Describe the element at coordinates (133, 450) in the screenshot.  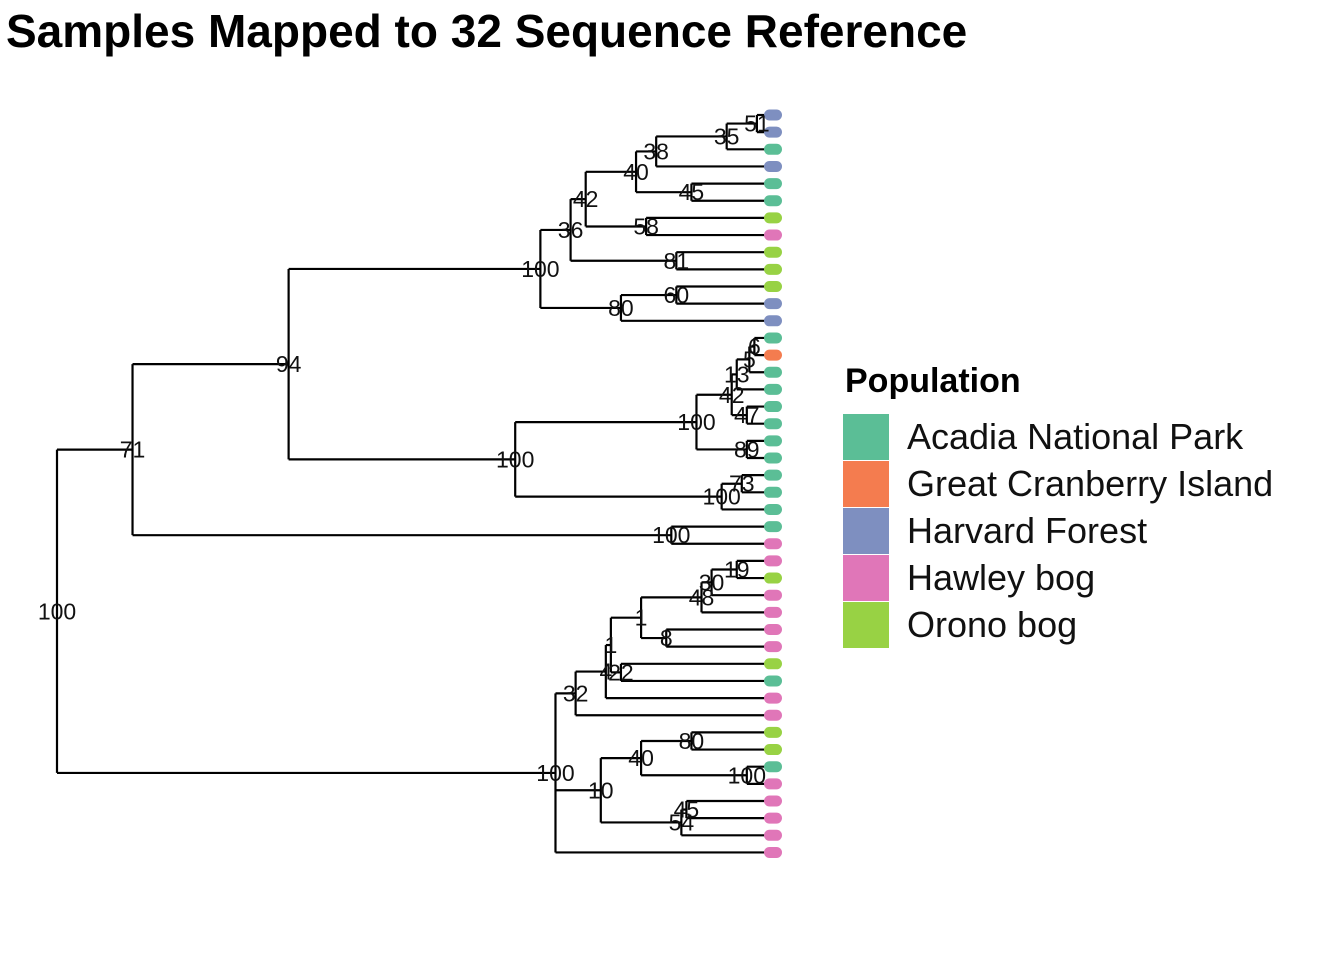
I see `support-label: 71` at that location.